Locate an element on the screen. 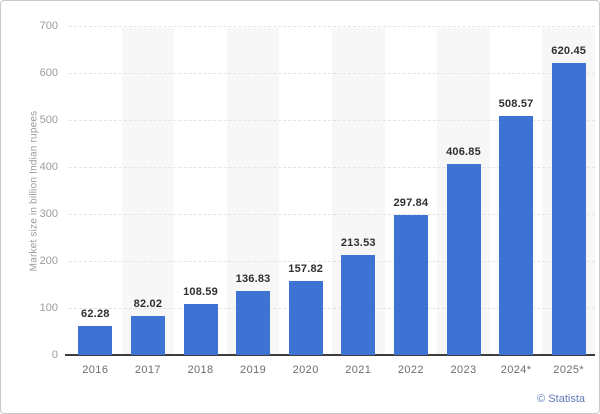 This screenshot has width=600, height=414. x-tick-label: 2024* is located at coordinates (516, 370).